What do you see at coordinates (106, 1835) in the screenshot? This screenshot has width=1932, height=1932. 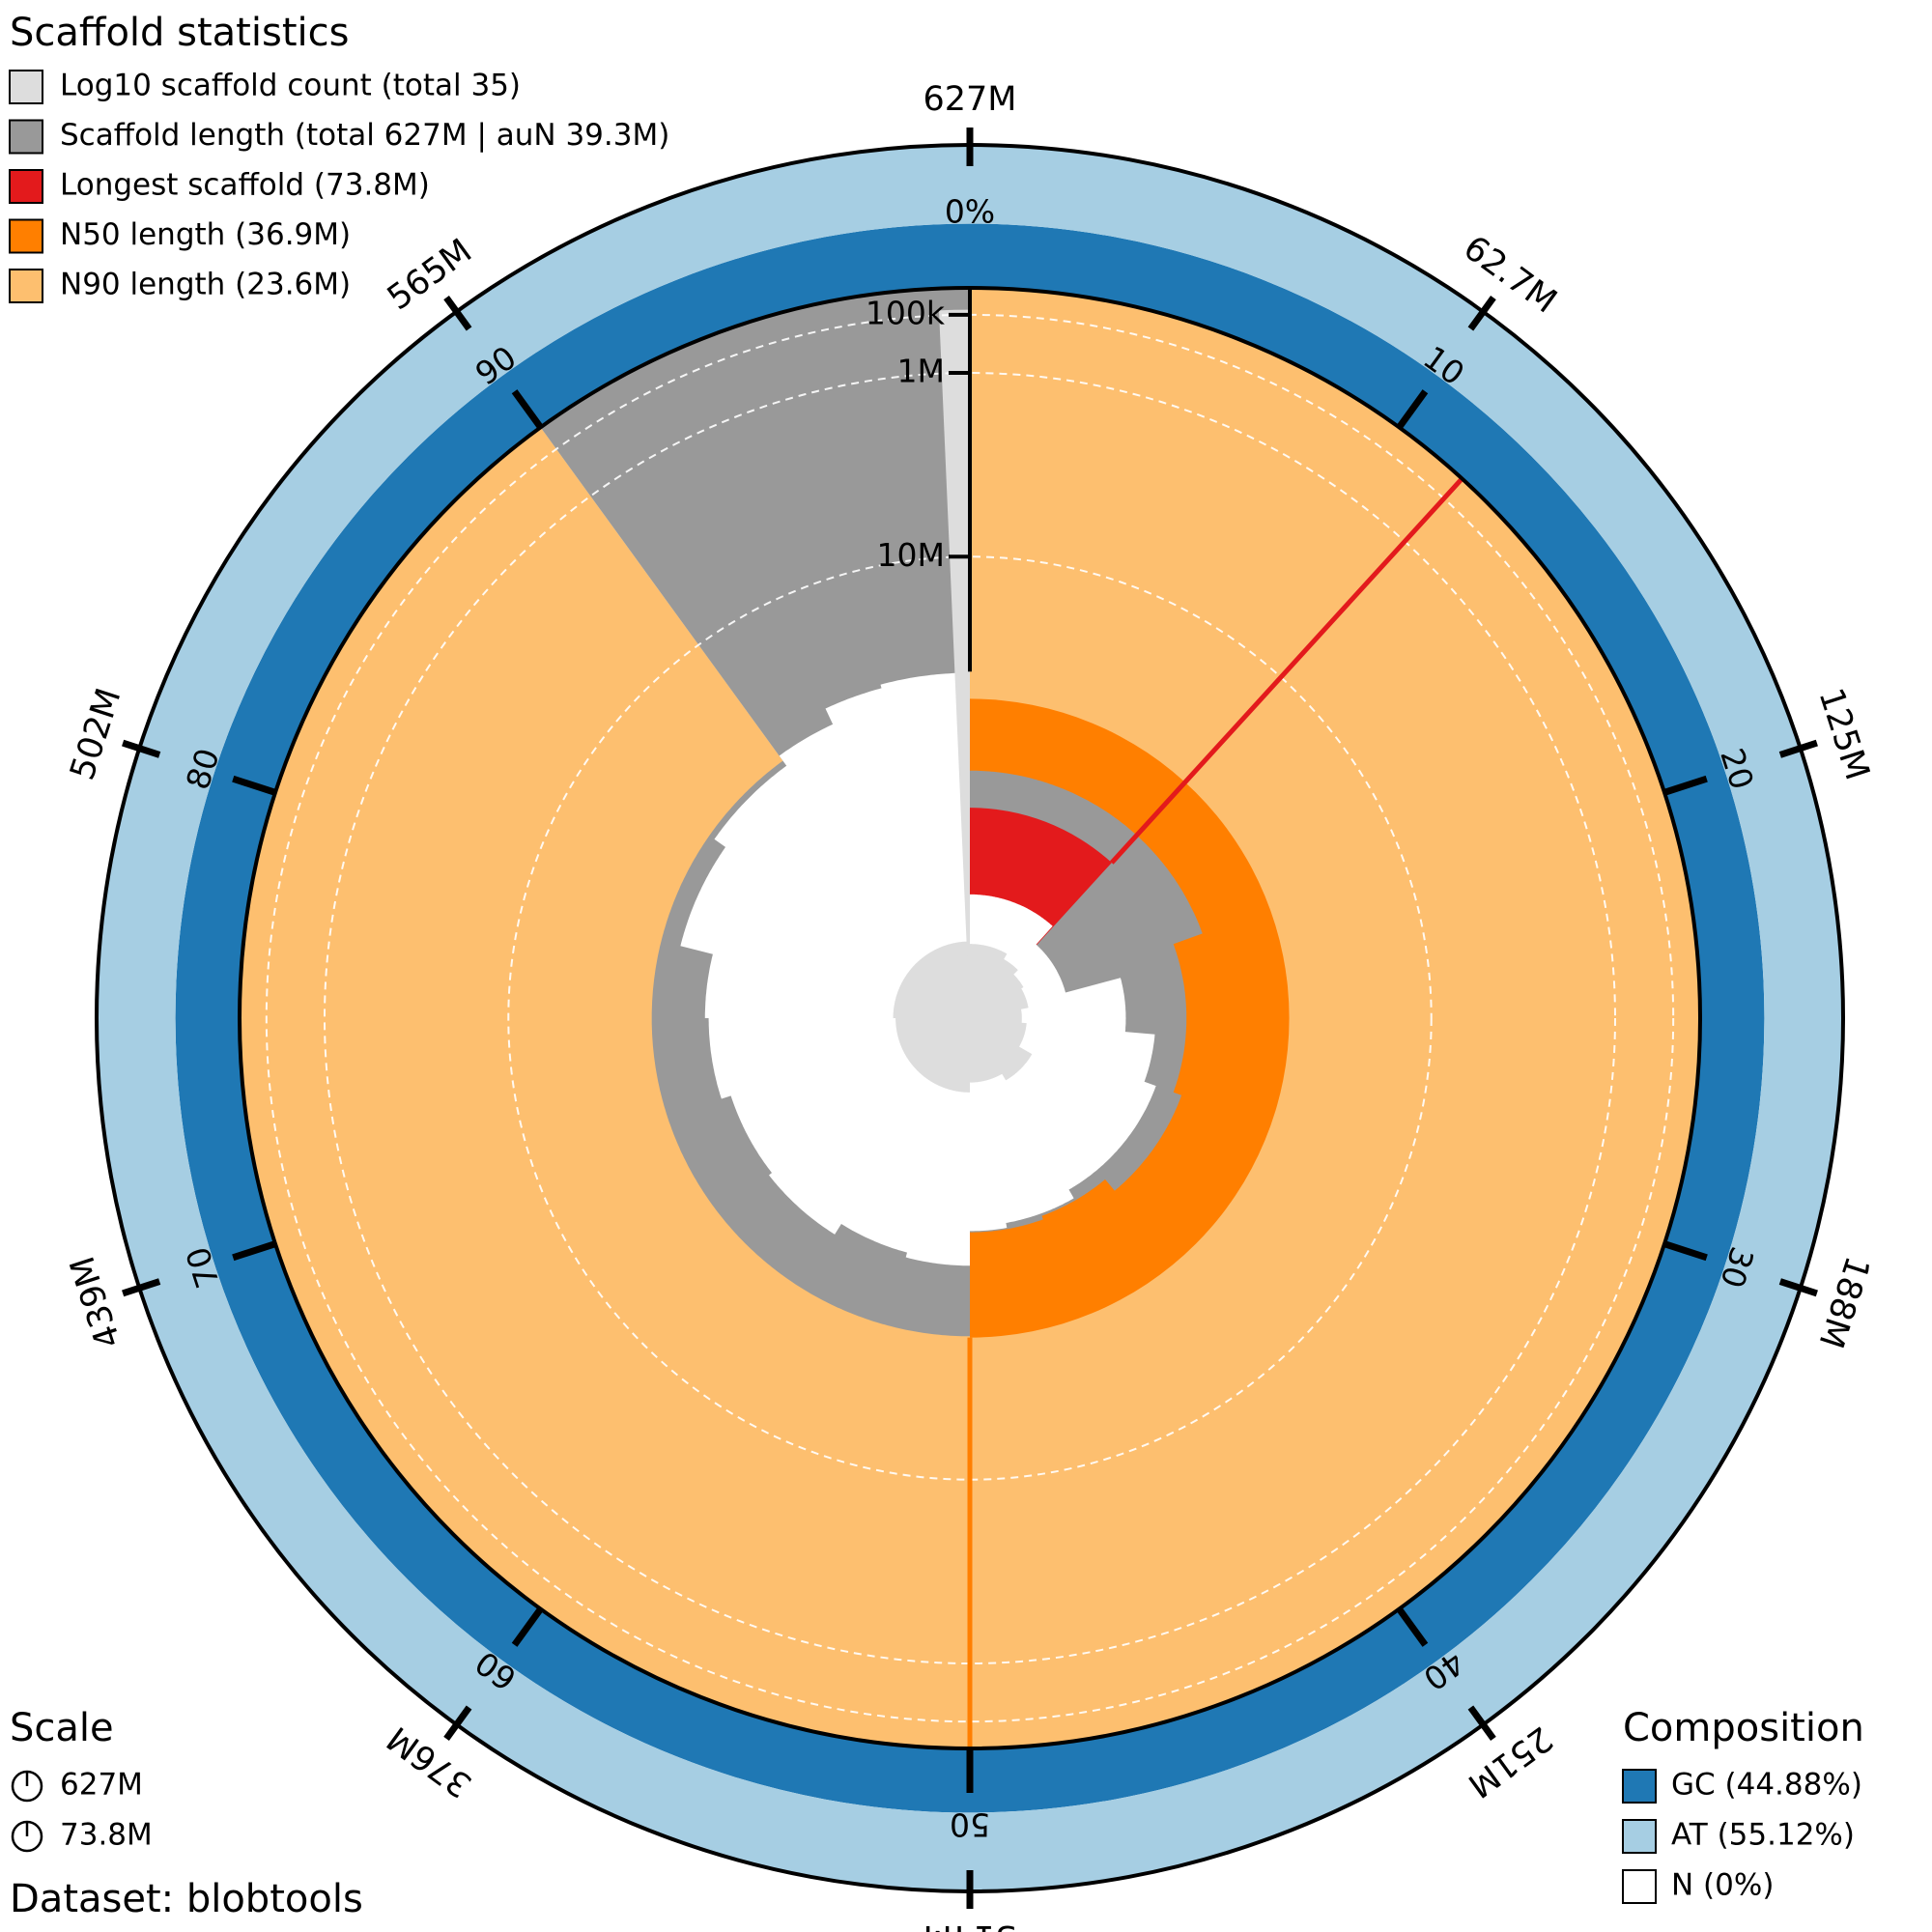 I see `scale-label: 73.8M` at bounding box center [106, 1835].